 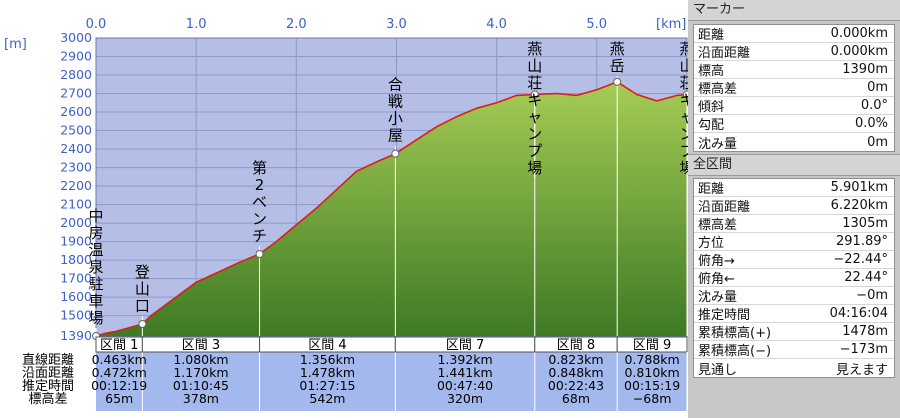 What do you see at coordinates (76, 278) in the screenshot?
I see `y-tick-label: 1700` at bounding box center [76, 278].